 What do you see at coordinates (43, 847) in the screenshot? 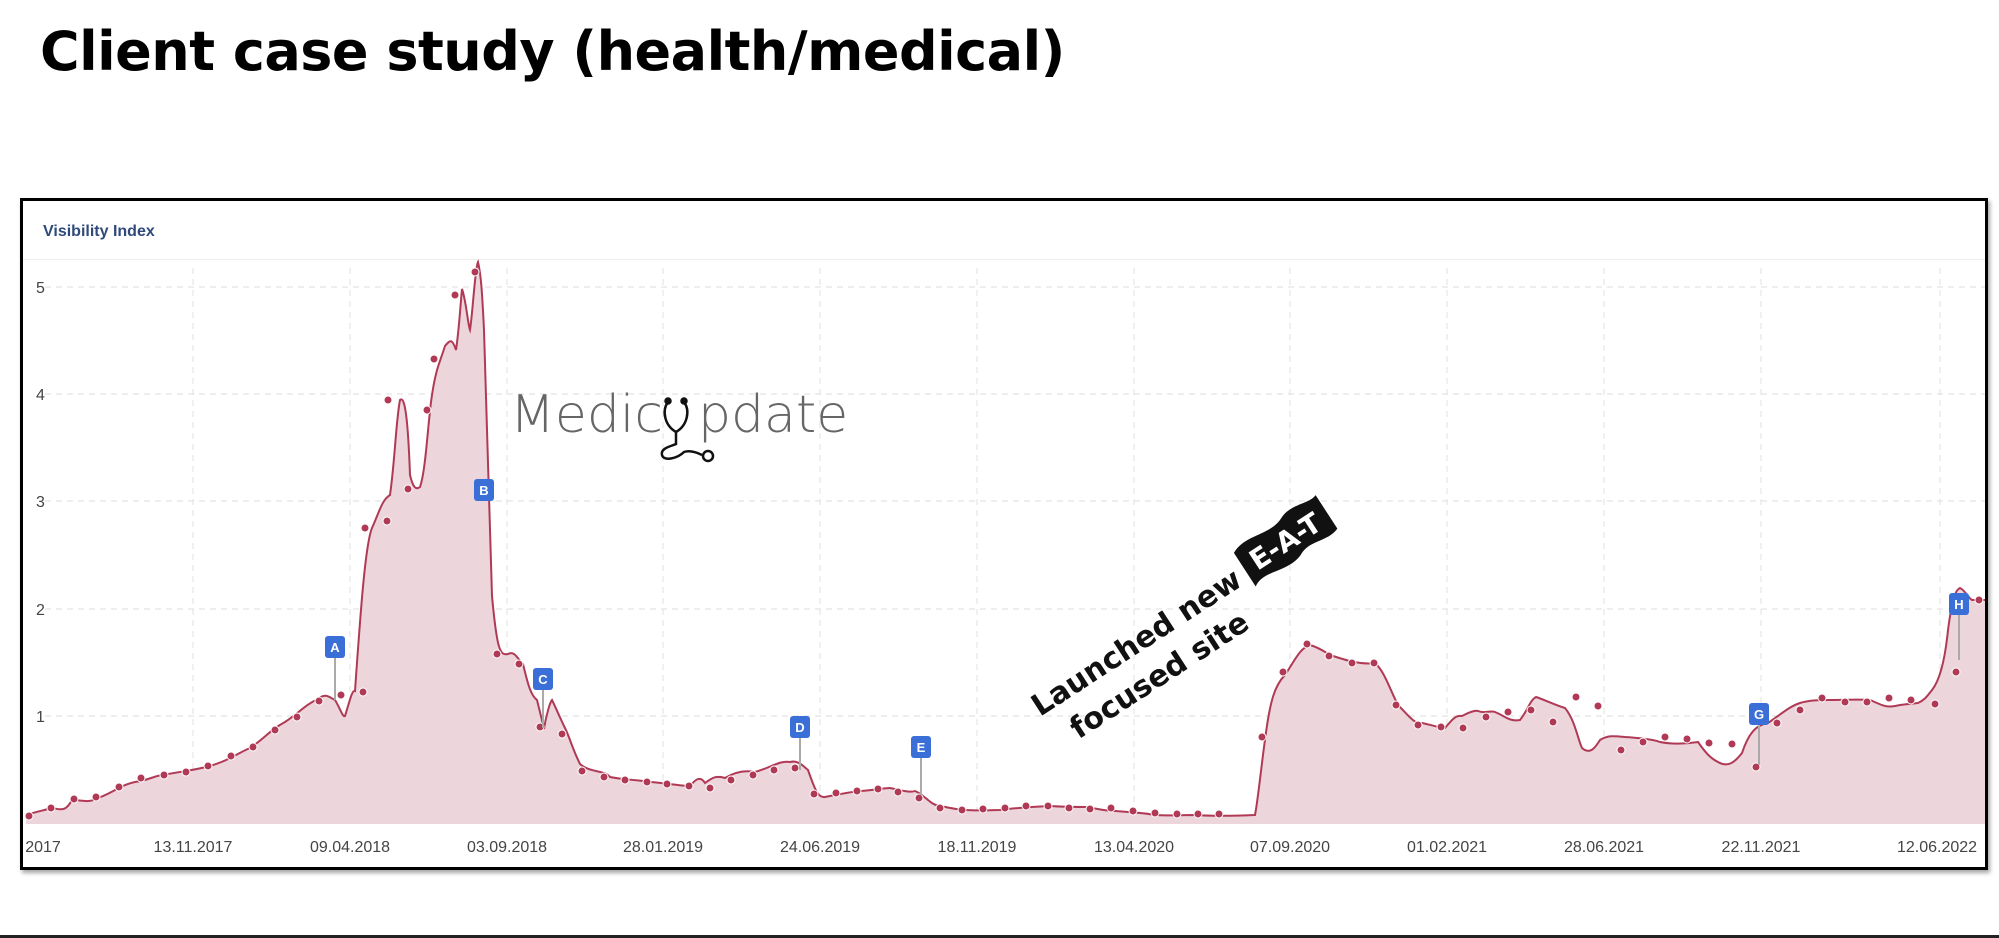
I see `svg-text: 2017` at bounding box center [43, 847].